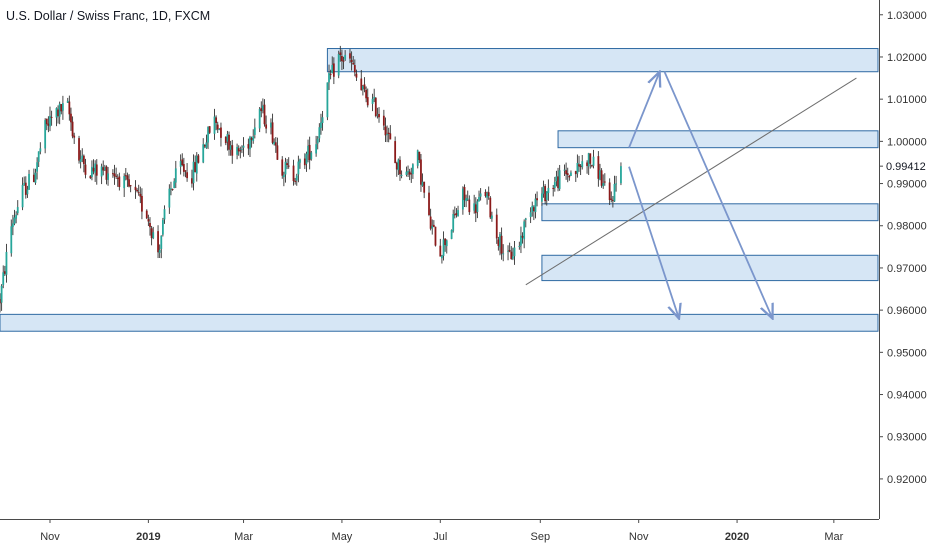 This screenshot has width=932, height=555. Describe the element at coordinates (440, 537) in the screenshot. I see `time-tick-label: Jul` at that location.